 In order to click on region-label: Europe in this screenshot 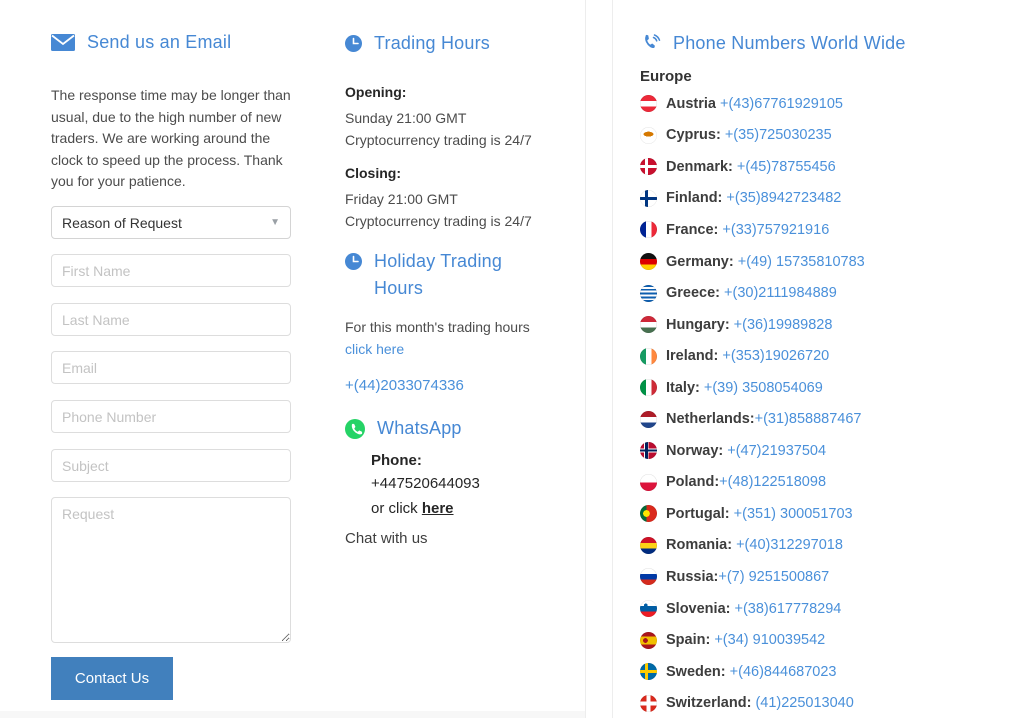, I will do `click(666, 76)`.